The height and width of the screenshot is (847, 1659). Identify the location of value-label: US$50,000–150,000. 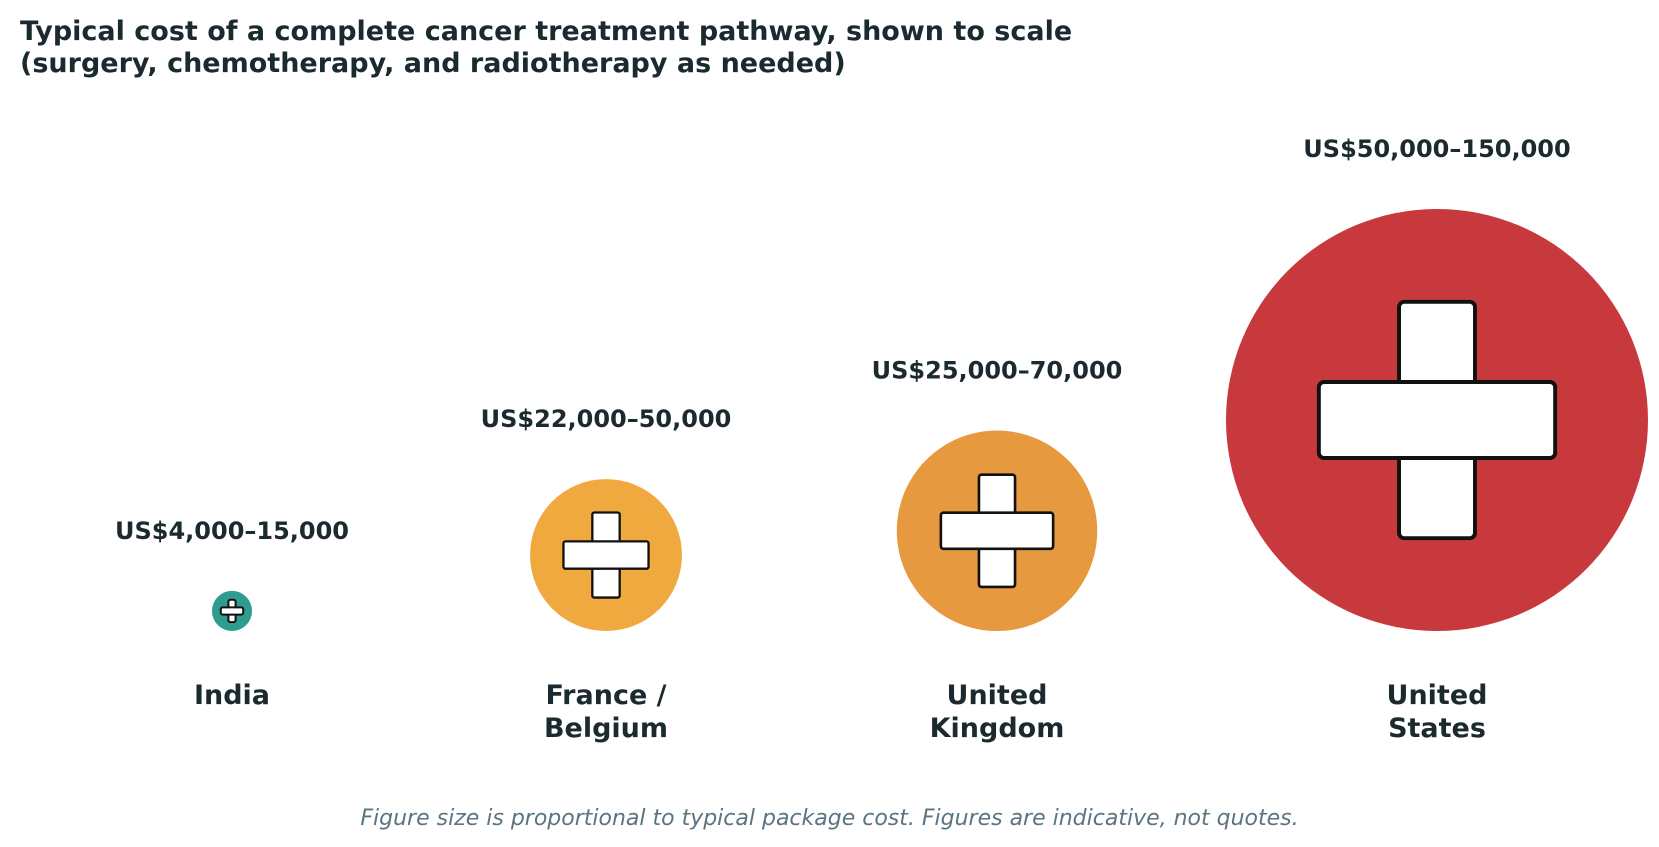
(1436, 149).